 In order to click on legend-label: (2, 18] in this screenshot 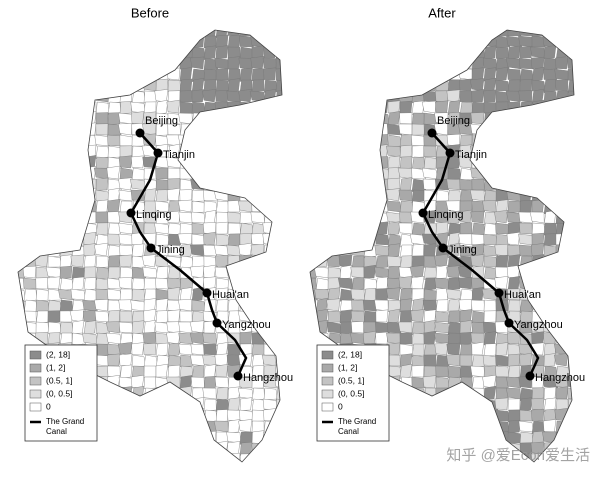, I will do `click(350, 354)`.